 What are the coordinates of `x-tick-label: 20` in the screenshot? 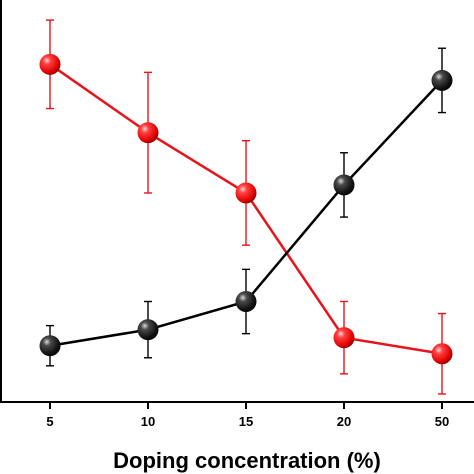 It's located at (344, 421).